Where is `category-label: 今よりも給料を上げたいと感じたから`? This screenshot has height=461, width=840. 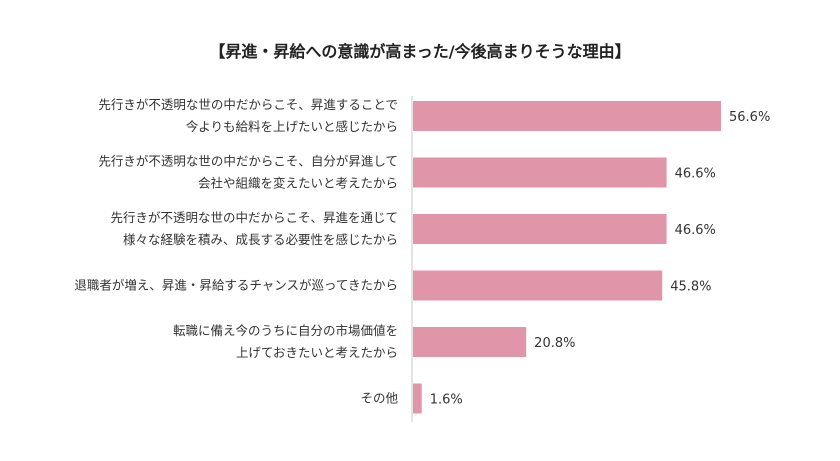
category-label: 今よりも給料を上げたいと感じたから is located at coordinates (292, 126).